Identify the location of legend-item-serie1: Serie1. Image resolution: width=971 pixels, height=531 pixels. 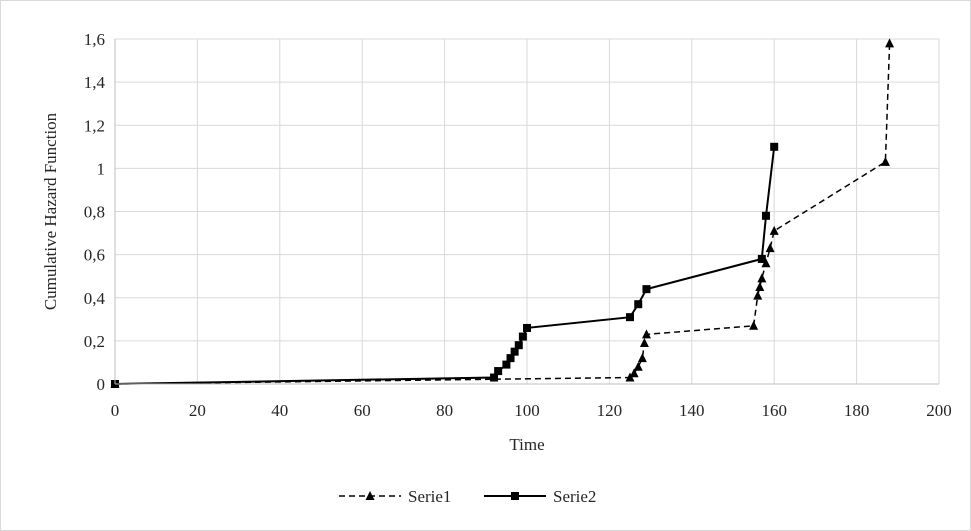
(395, 496).